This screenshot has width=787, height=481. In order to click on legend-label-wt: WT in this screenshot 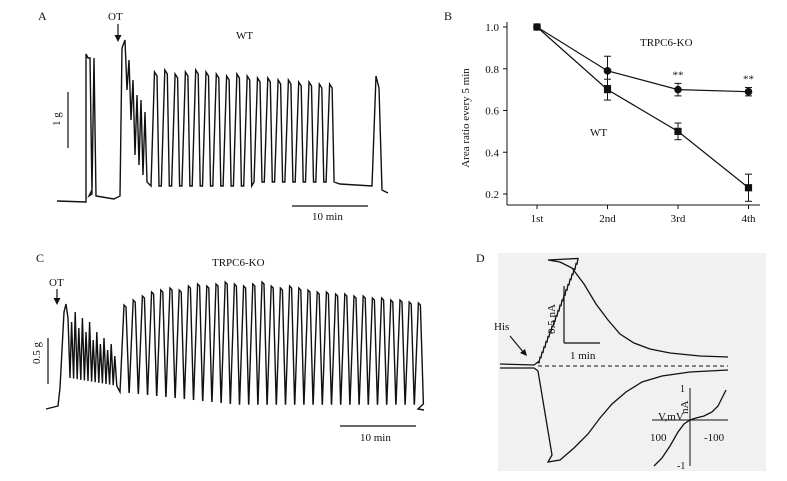, I will do `click(598, 133)`.